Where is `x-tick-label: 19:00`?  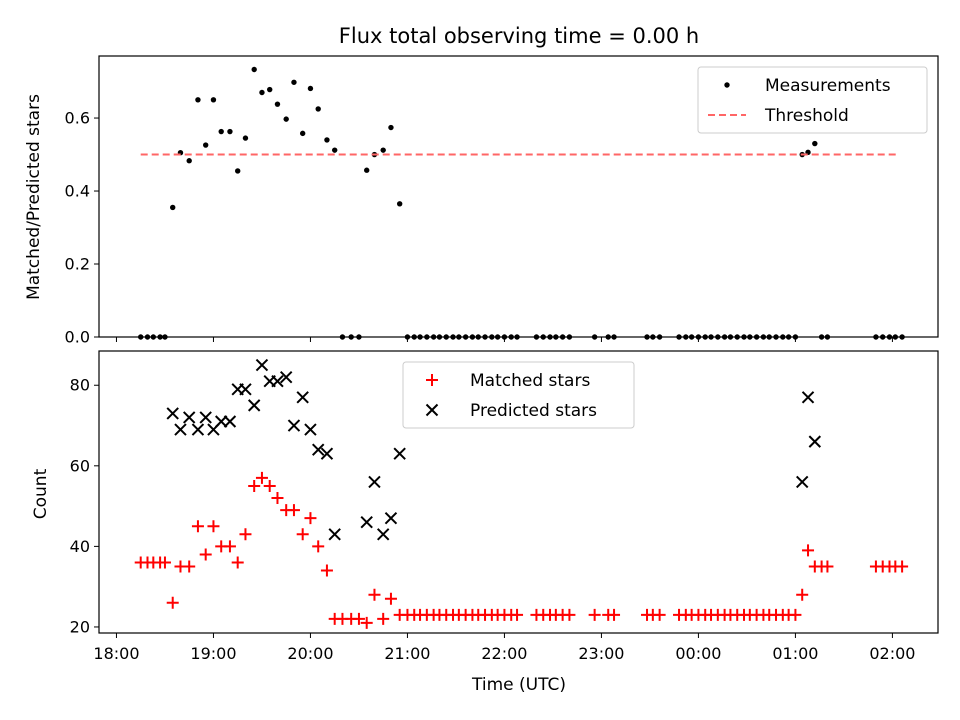
x-tick-label: 19:00 is located at coordinates (213, 653).